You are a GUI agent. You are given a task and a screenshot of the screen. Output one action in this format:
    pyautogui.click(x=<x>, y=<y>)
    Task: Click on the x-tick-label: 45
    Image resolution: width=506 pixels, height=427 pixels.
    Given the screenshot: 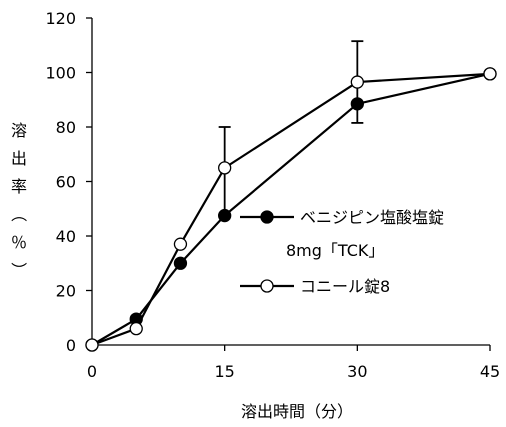 What is the action you would take?
    pyautogui.click(x=490, y=371)
    